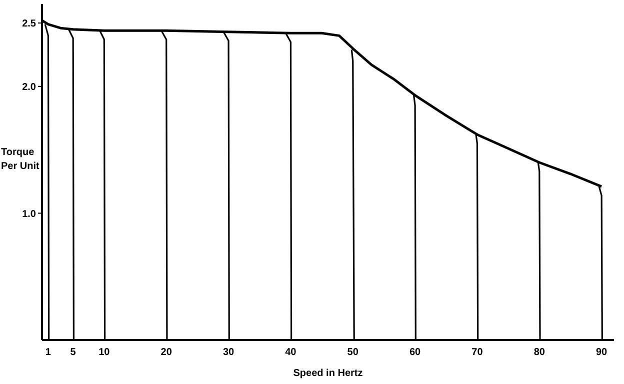  What do you see at coordinates (228, 352) in the screenshot?
I see `x-tick-label: 30` at bounding box center [228, 352].